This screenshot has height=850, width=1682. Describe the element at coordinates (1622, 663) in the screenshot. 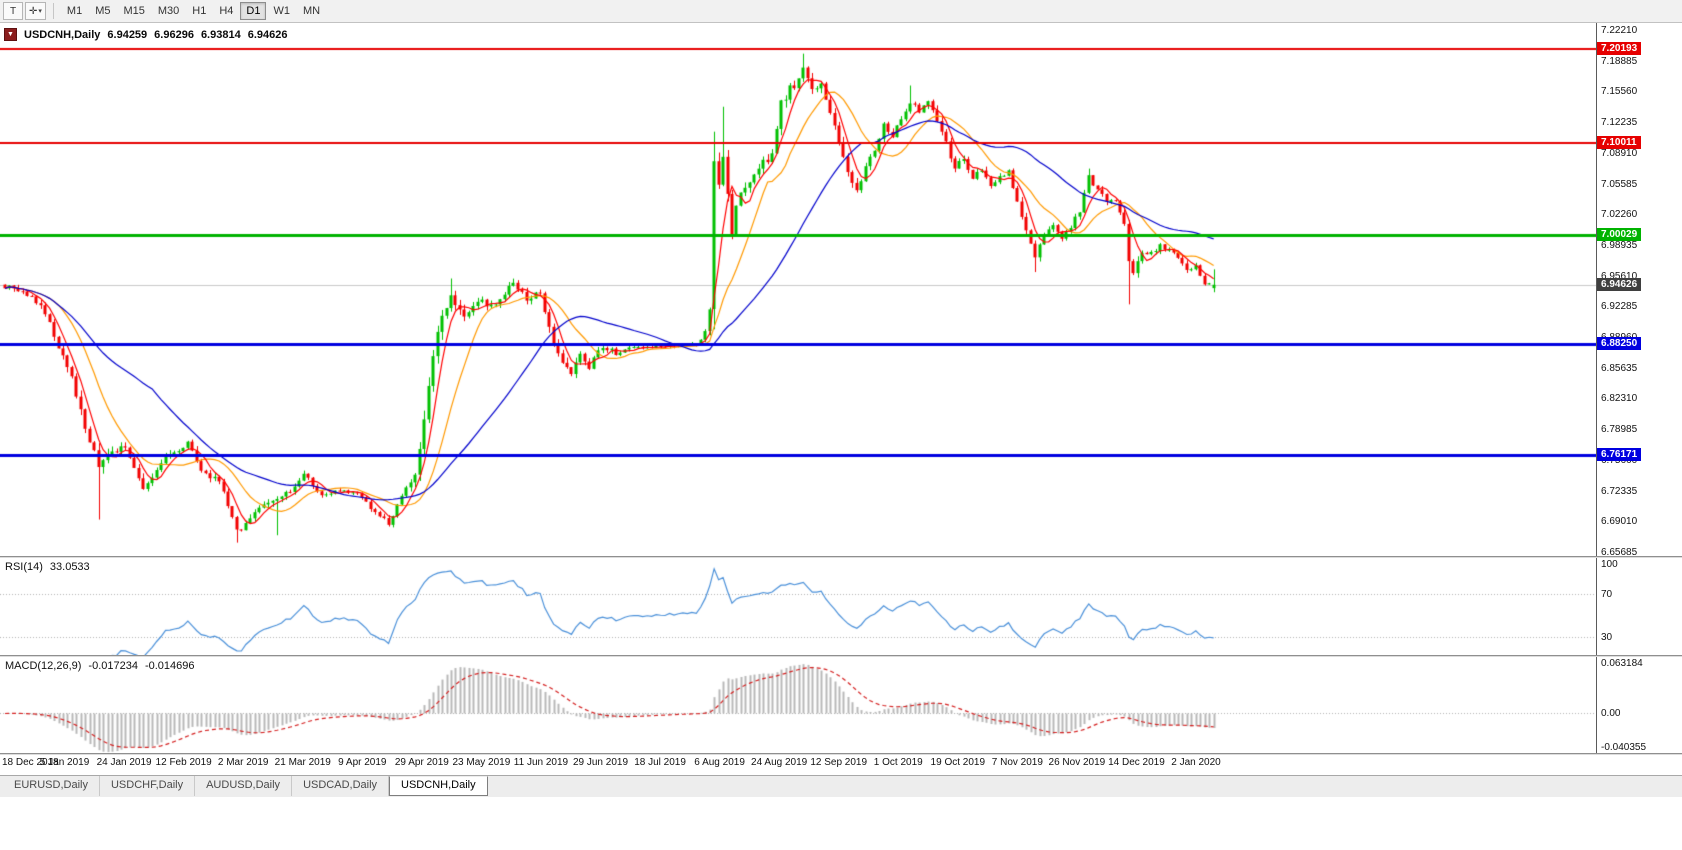

I see `macd-axis-label: 0.063184` at that location.